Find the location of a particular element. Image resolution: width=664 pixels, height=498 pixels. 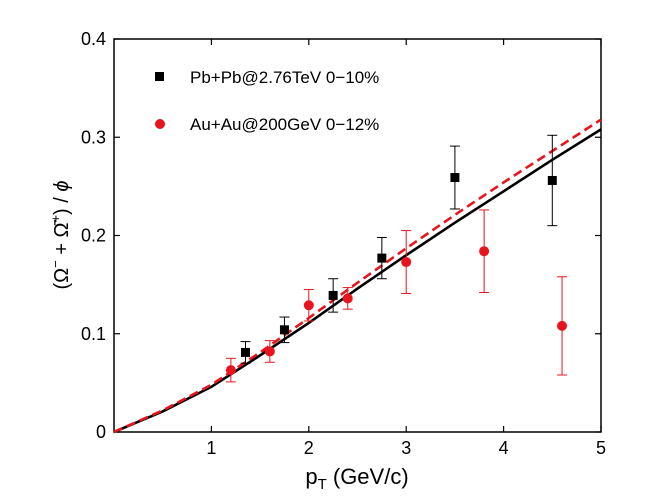

legend: Pb+Pb@2.76TeV 0−10% Au+Au@200GeV 0−12% is located at coordinates (267, 101).